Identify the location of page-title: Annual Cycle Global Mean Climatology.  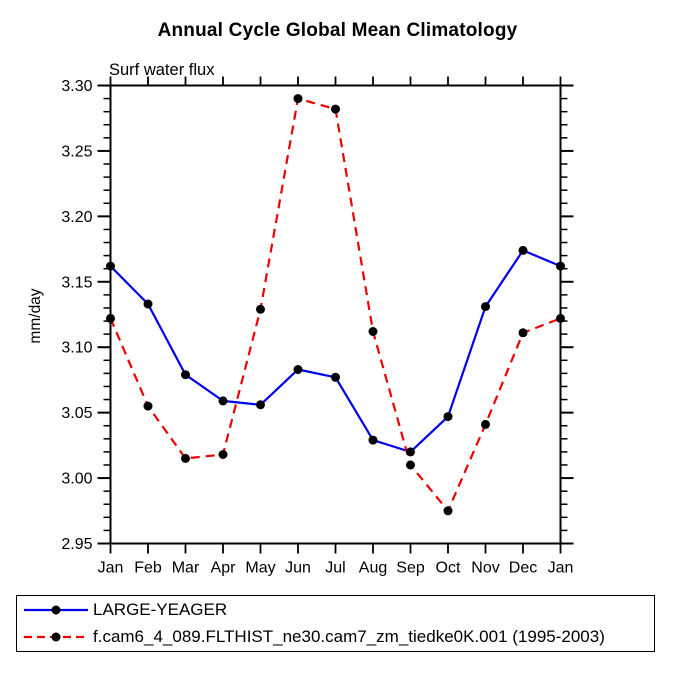
(337, 30).